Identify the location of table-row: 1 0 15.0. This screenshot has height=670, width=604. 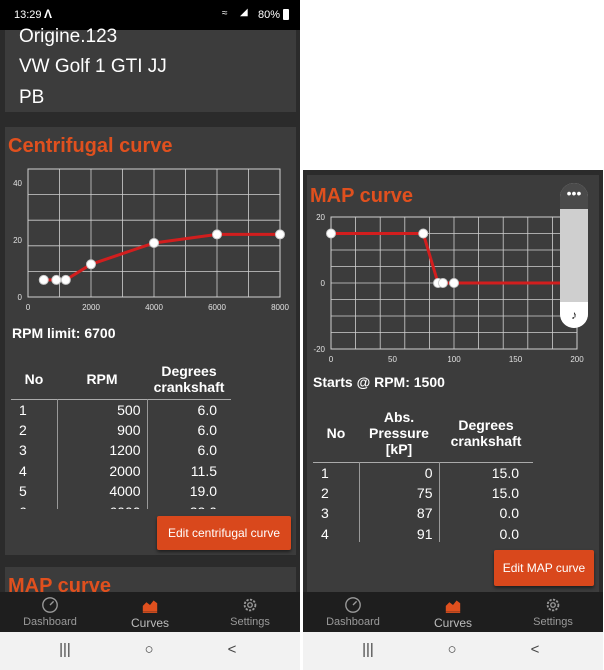
(423, 472).